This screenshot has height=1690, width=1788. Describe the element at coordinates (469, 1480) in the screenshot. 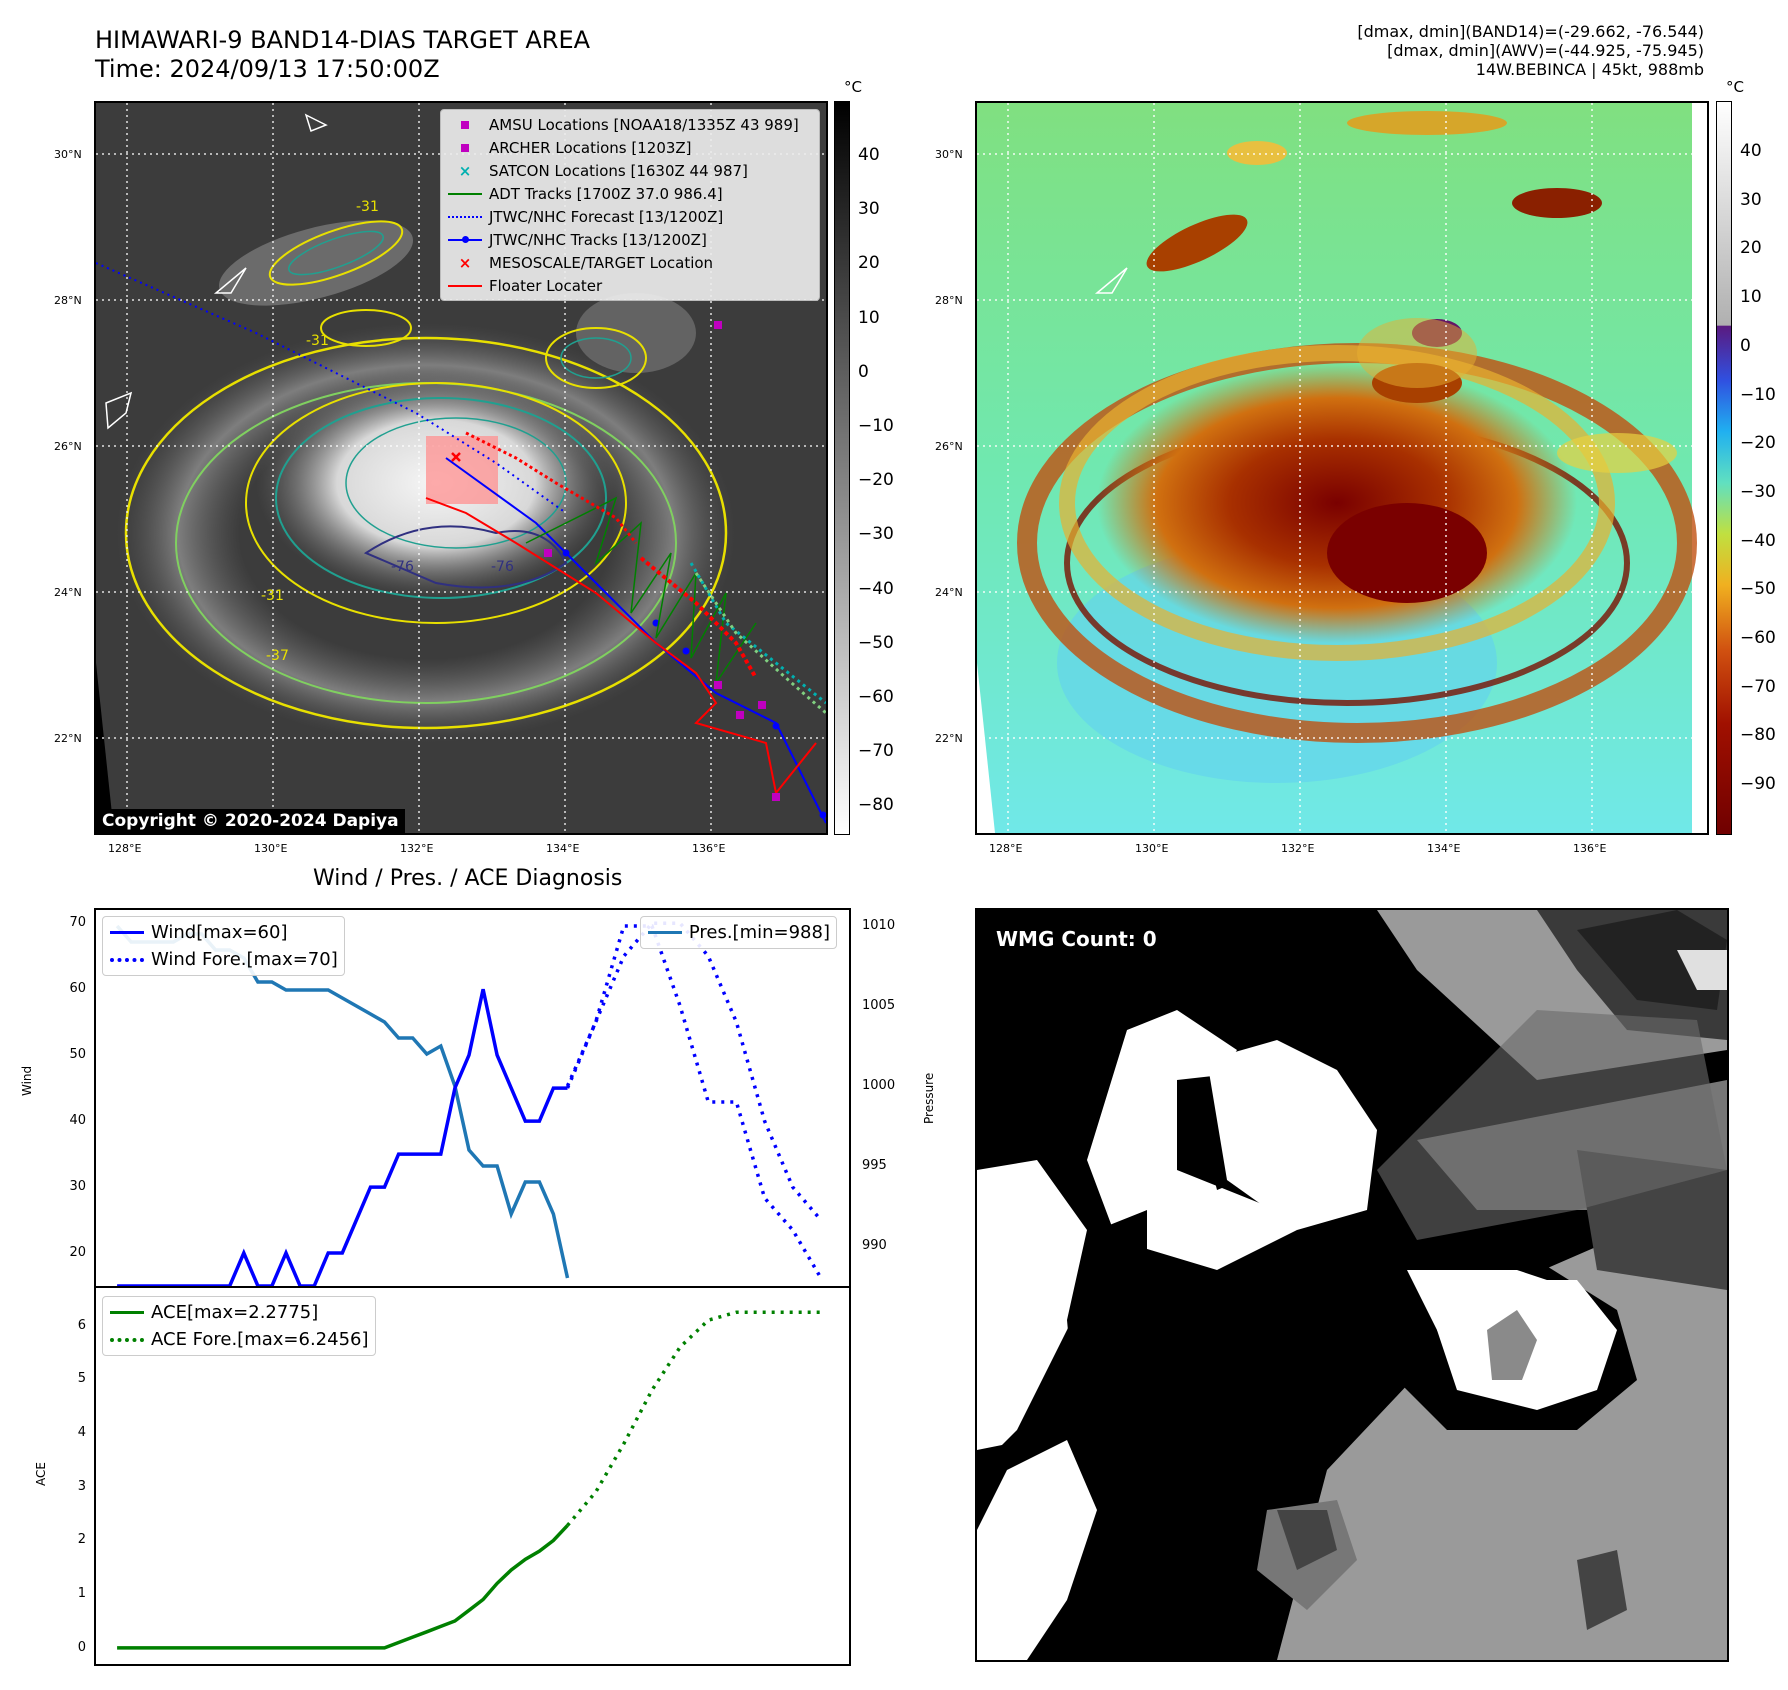

I see `ace-plot` at that location.